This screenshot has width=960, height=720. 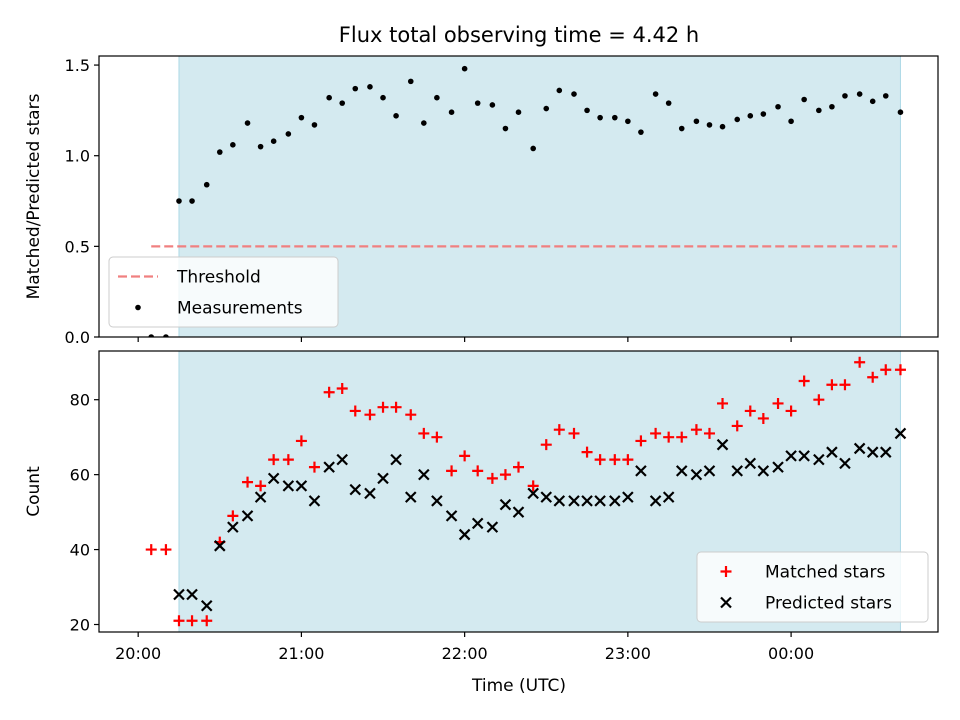 What do you see at coordinates (465, 653) in the screenshot?
I see `x-tick-label: 22:00` at bounding box center [465, 653].